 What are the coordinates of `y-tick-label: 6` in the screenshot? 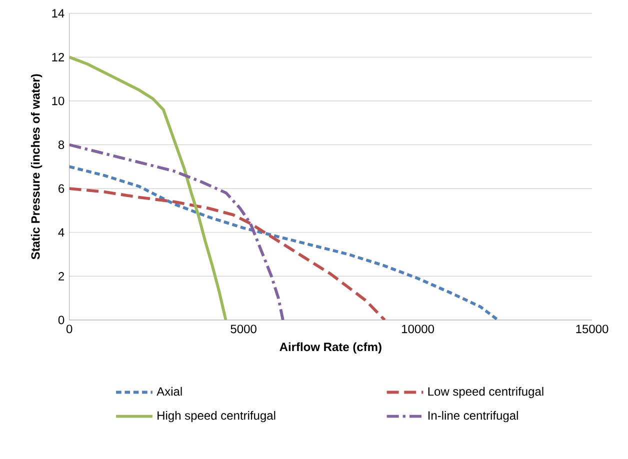 It's located at (61, 188).